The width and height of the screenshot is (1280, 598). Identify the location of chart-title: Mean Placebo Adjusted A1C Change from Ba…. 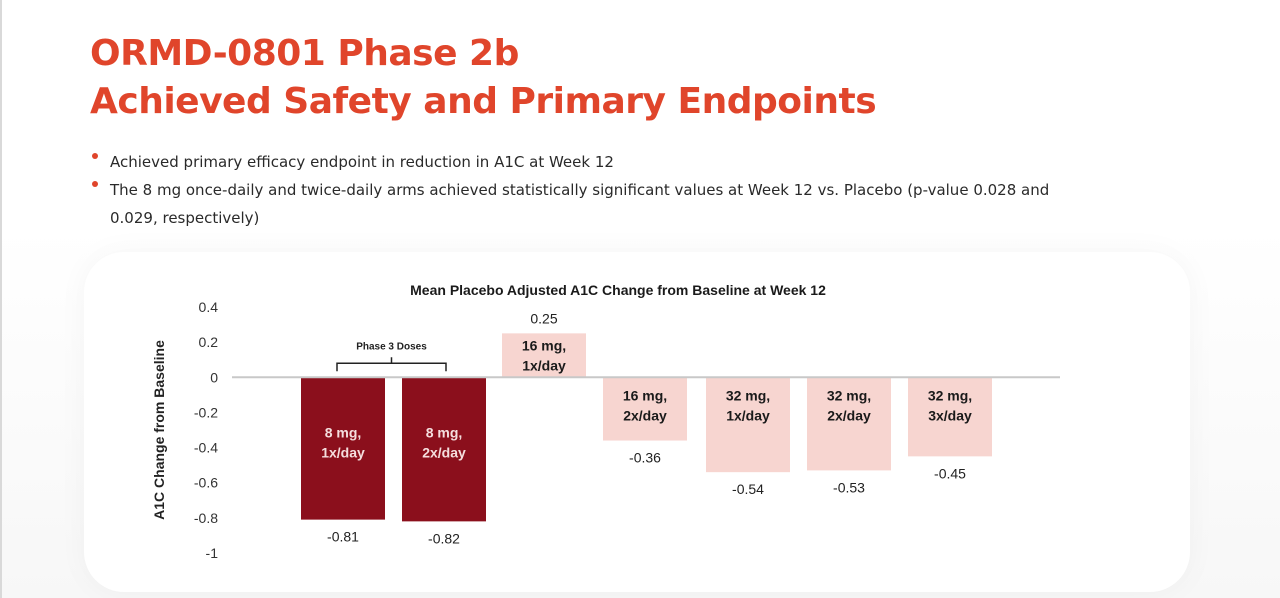
(618, 290).